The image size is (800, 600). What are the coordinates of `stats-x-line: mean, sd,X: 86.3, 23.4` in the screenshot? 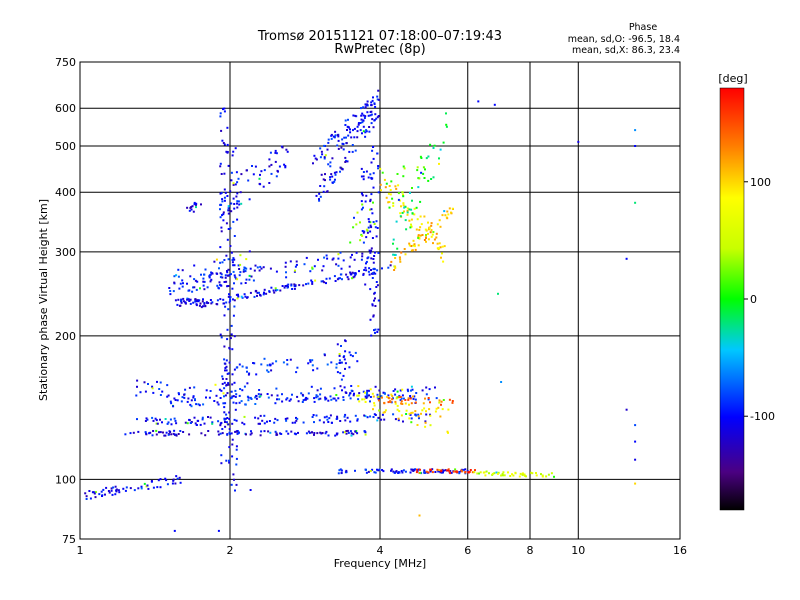 It's located at (626, 50).